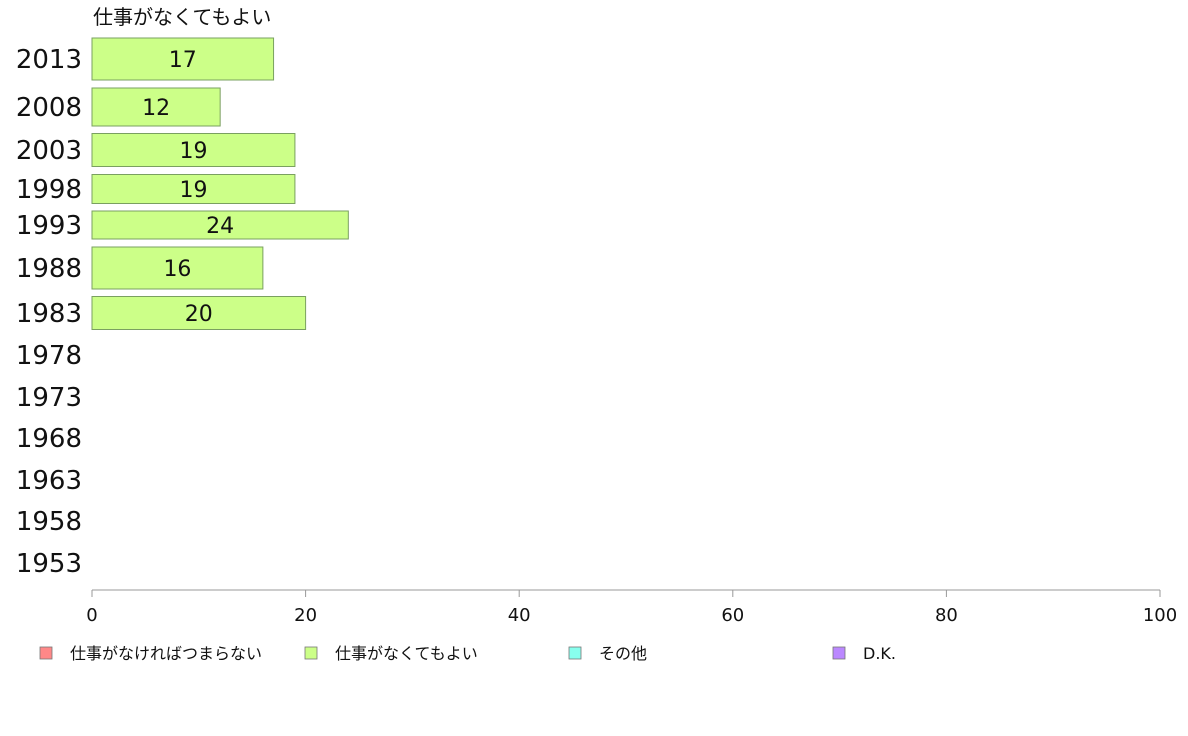  Describe the element at coordinates (49, 60) in the screenshot. I see `year-label: 2013` at that location.